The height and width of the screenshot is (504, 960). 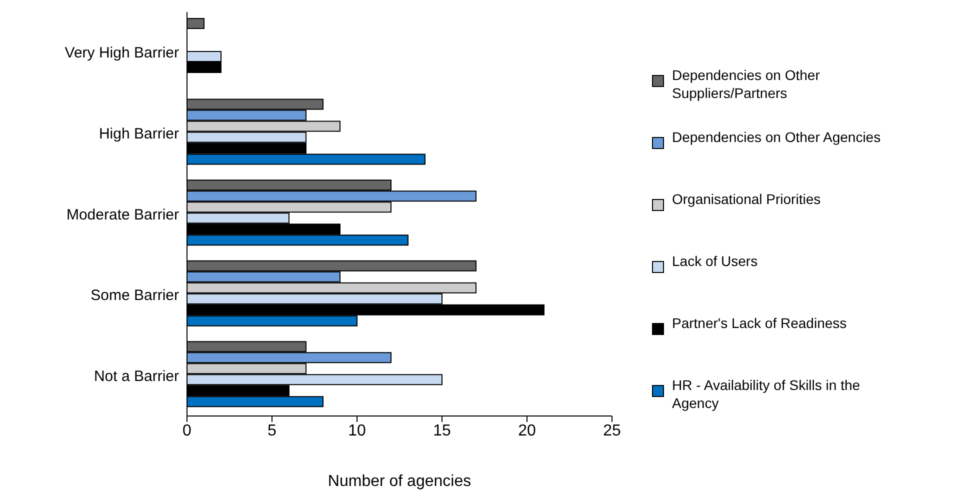 What do you see at coordinates (357, 431) in the screenshot?
I see `x-tick-label: 10` at bounding box center [357, 431].